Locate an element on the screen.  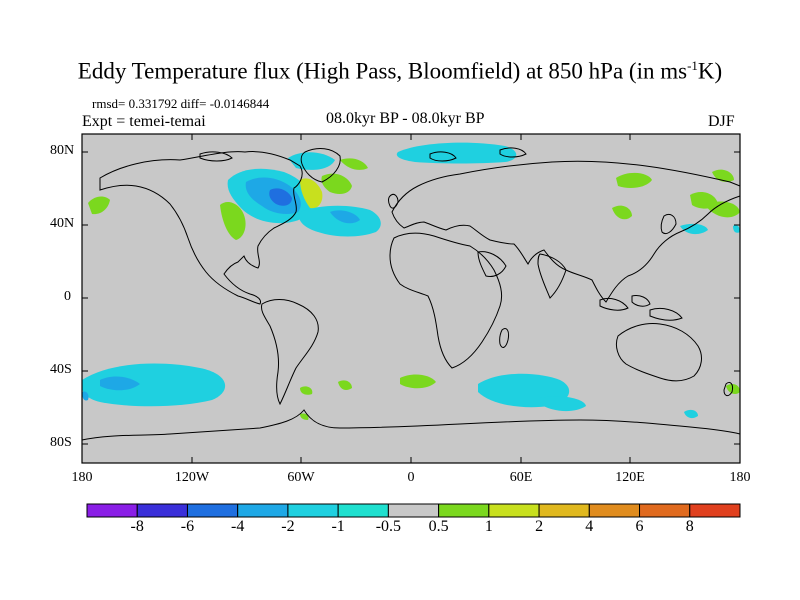
lon-label-60w: 60W is located at coordinates (301, 477).